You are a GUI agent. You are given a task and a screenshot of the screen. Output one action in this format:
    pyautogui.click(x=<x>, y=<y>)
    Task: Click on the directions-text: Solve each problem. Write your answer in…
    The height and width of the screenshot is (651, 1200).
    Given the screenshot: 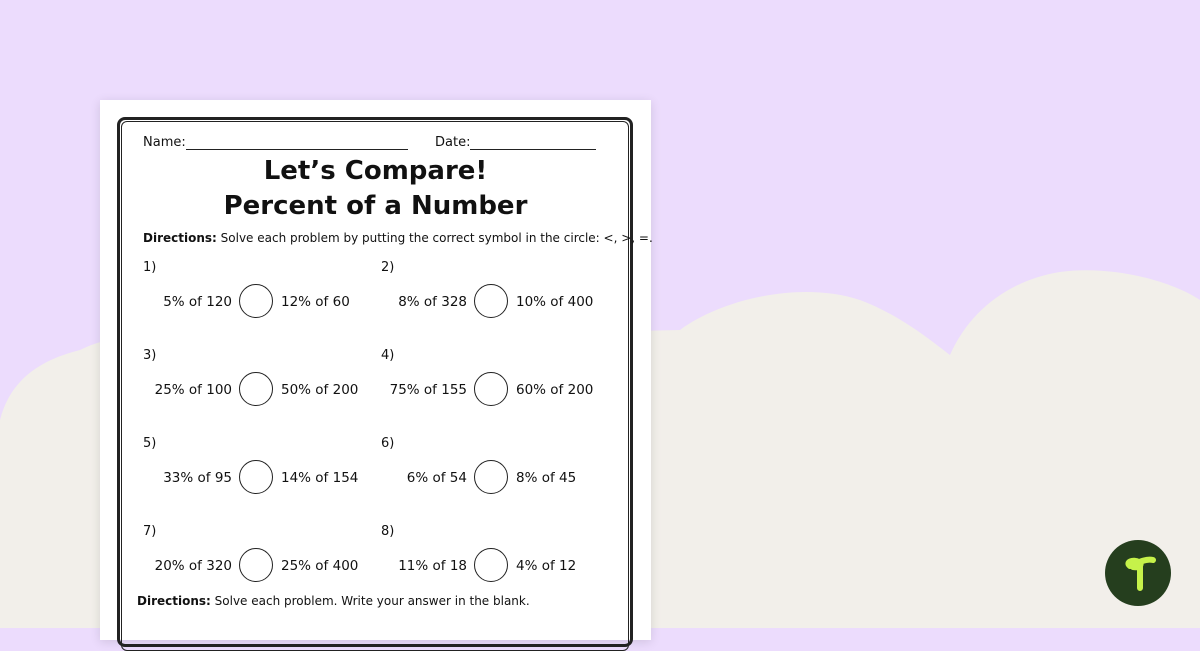 What is the action you would take?
    pyautogui.click(x=372, y=601)
    